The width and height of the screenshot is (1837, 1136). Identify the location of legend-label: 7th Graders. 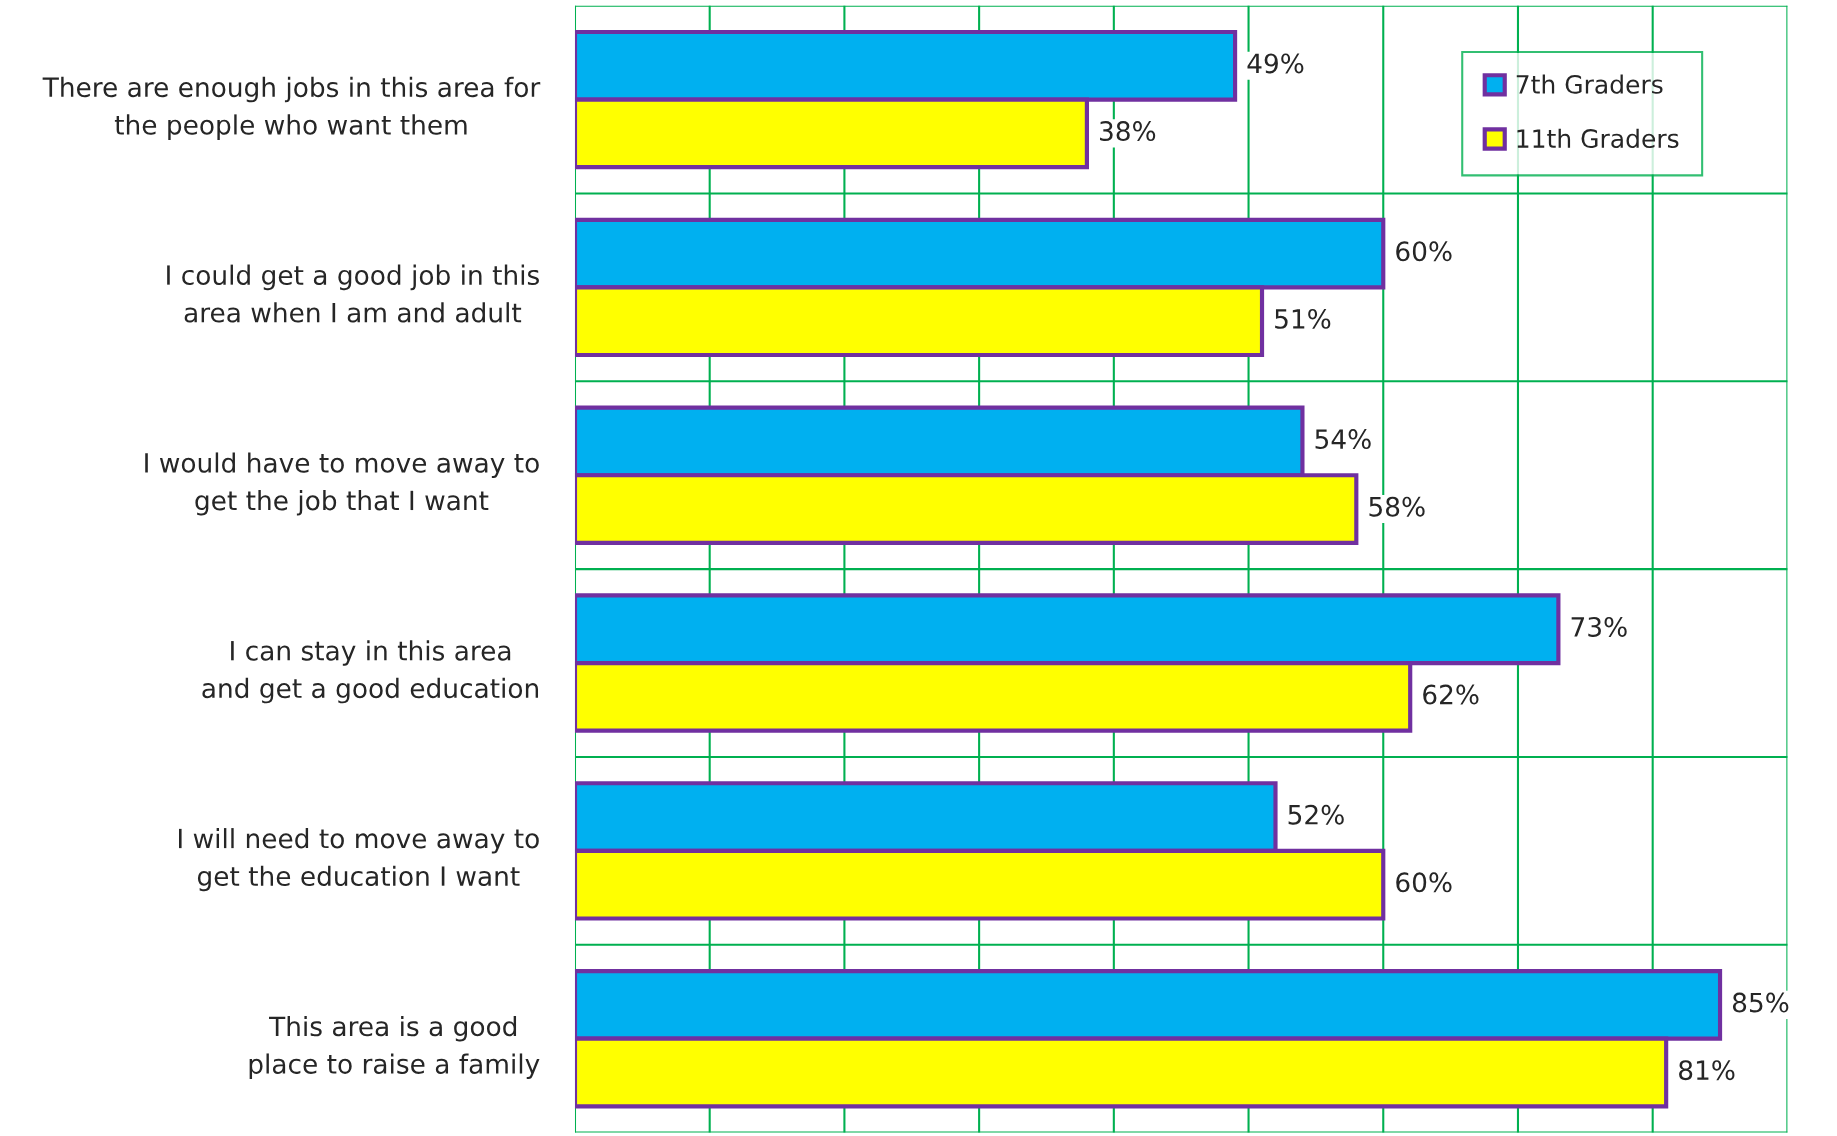
(1589, 84).